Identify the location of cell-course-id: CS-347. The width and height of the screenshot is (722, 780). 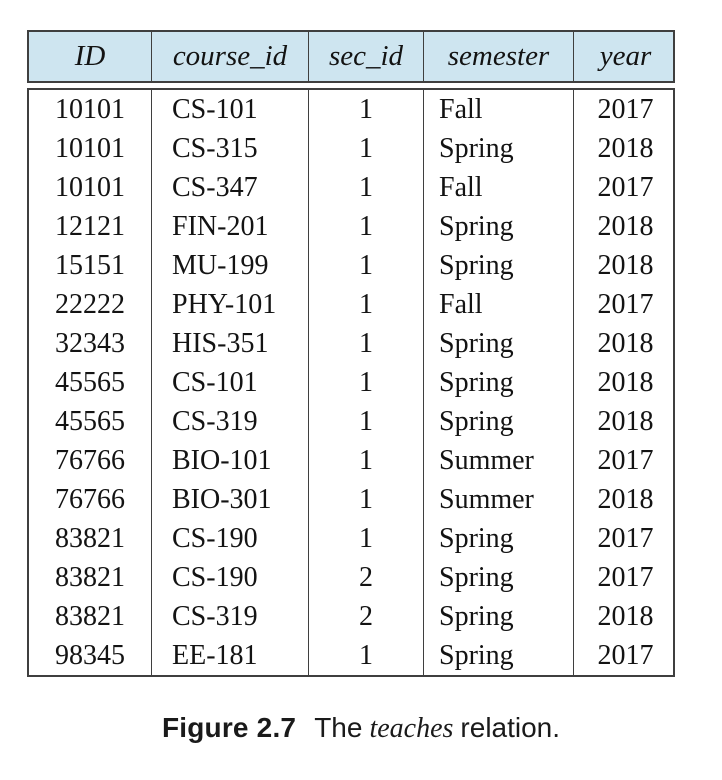
(230, 187).